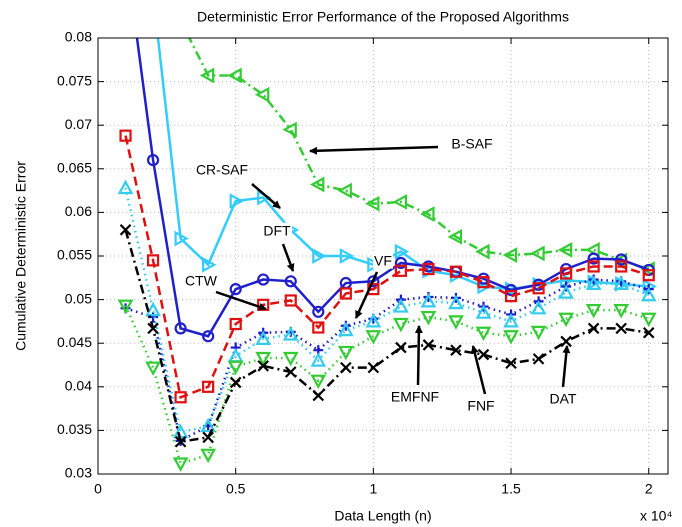  Describe the element at coordinates (78, 386) in the screenshot. I see `y-tick-label: 0.04` at that location.